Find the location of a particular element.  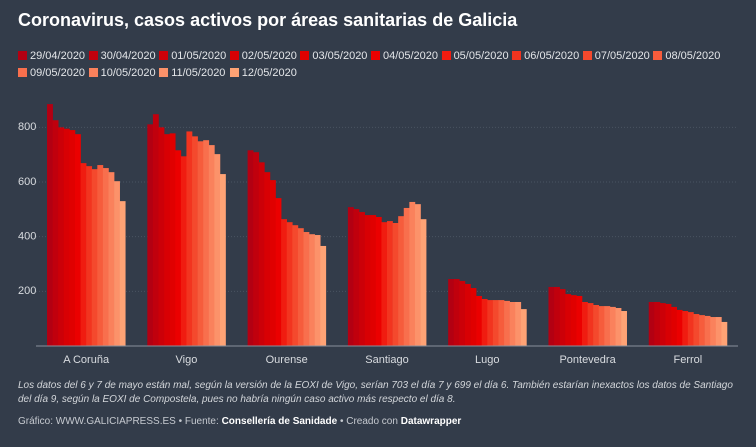

legend-item: 06/05/2020 is located at coordinates (547, 55).